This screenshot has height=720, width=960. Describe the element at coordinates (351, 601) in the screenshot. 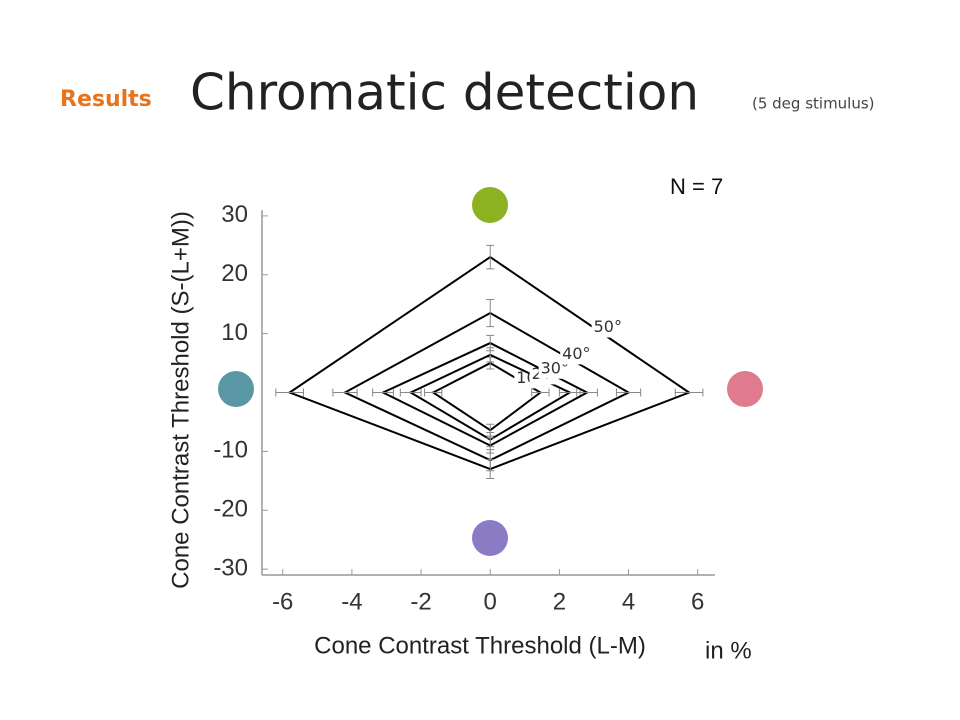

I see `x-tick-label: -4` at that location.